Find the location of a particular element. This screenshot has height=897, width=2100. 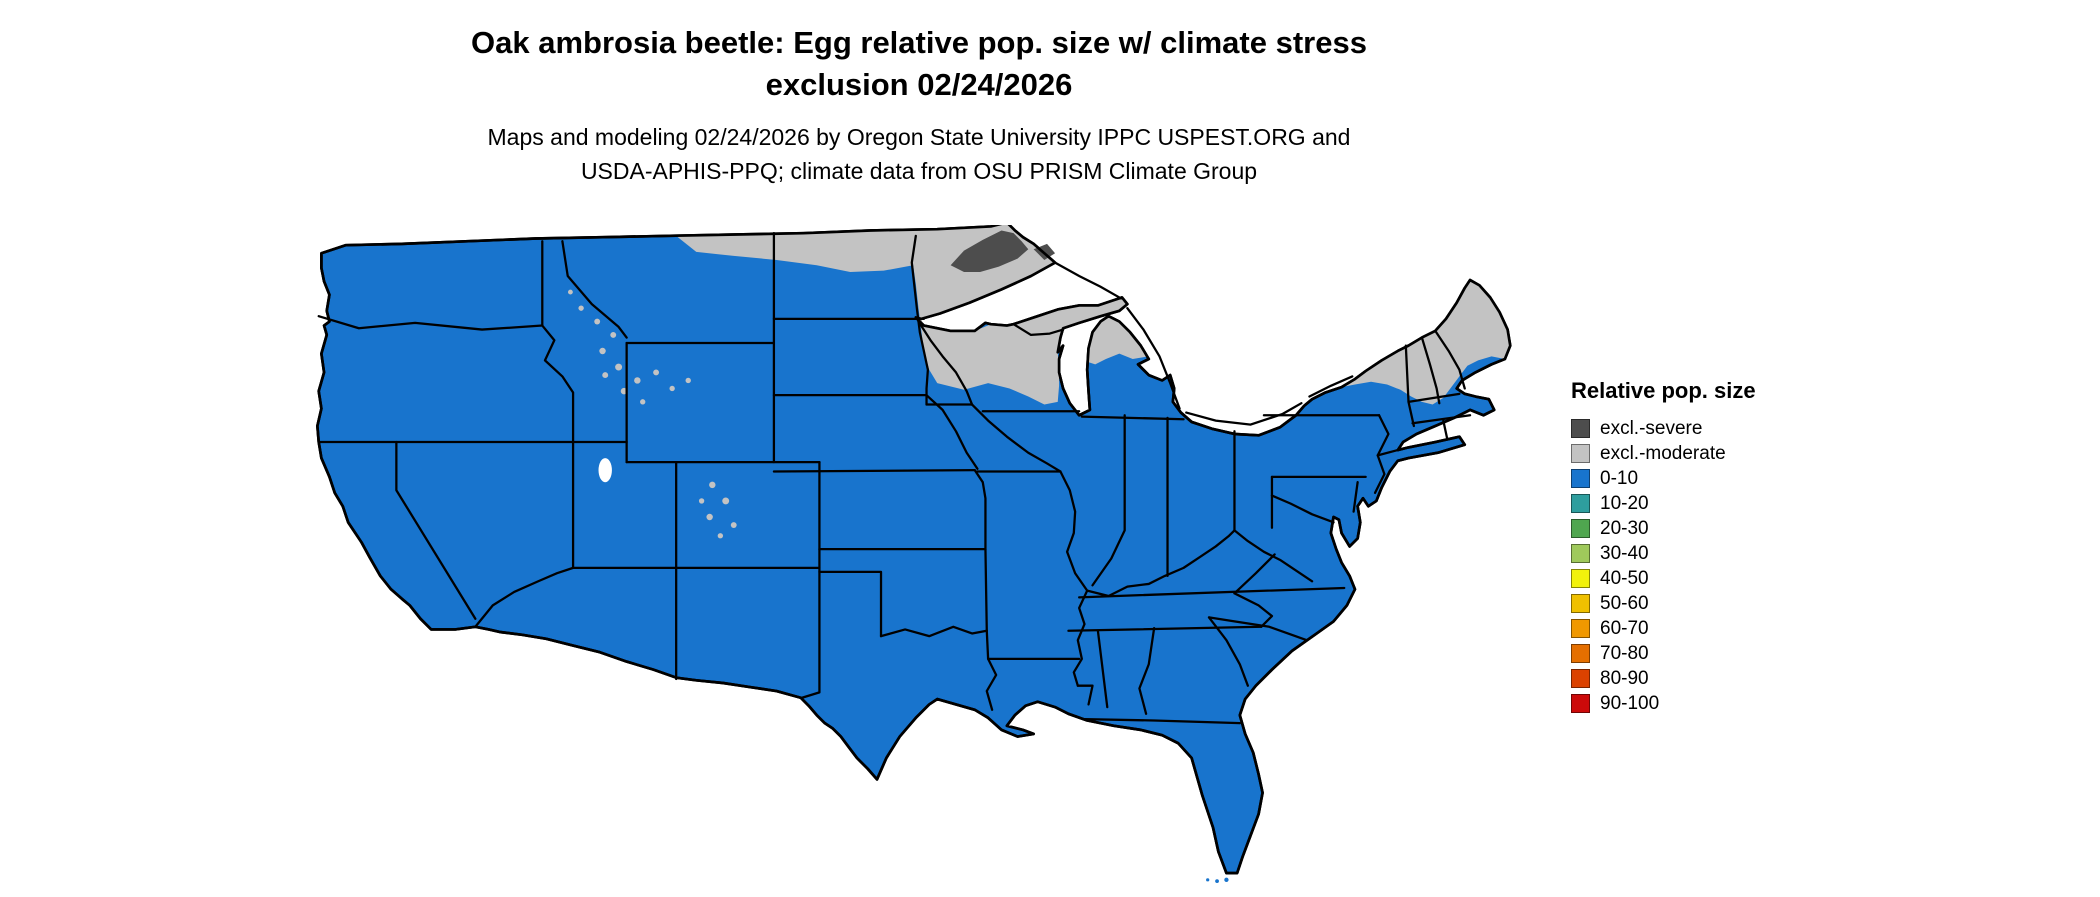

legend-label: 90-100 is located at coordinates (1630, 703).